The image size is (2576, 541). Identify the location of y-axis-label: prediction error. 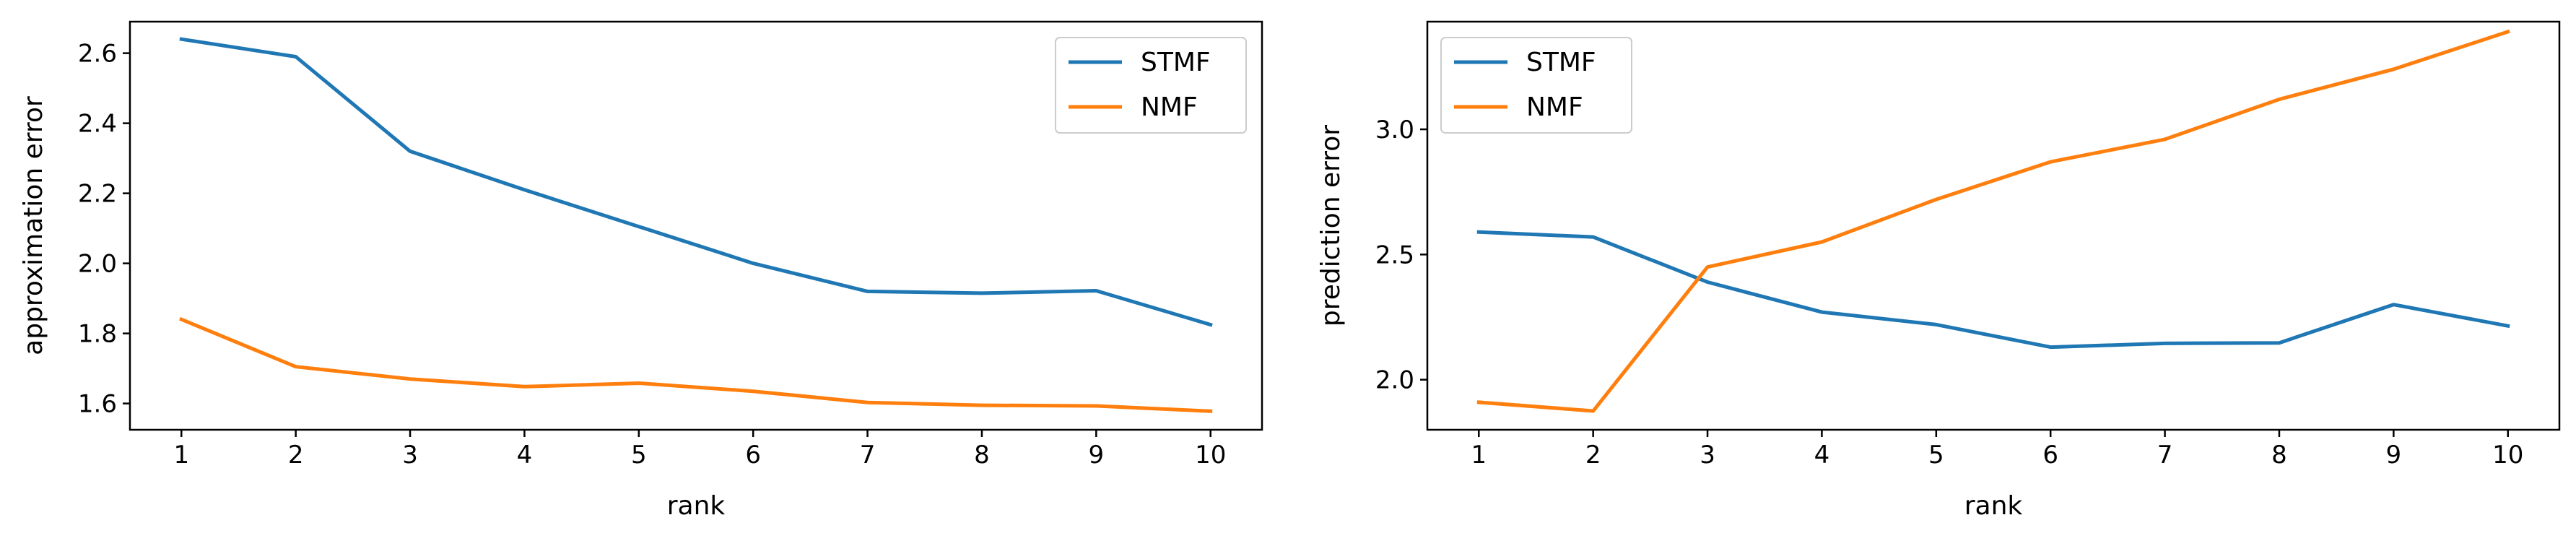
(1331, 225).